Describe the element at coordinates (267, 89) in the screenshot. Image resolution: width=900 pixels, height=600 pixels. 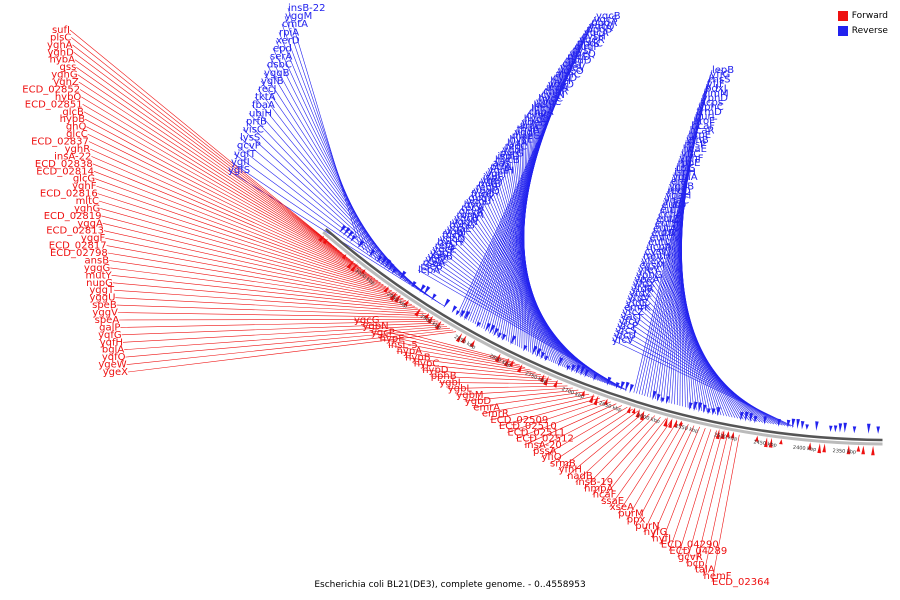
I see `reverse-gene-label: recJ` at that location.